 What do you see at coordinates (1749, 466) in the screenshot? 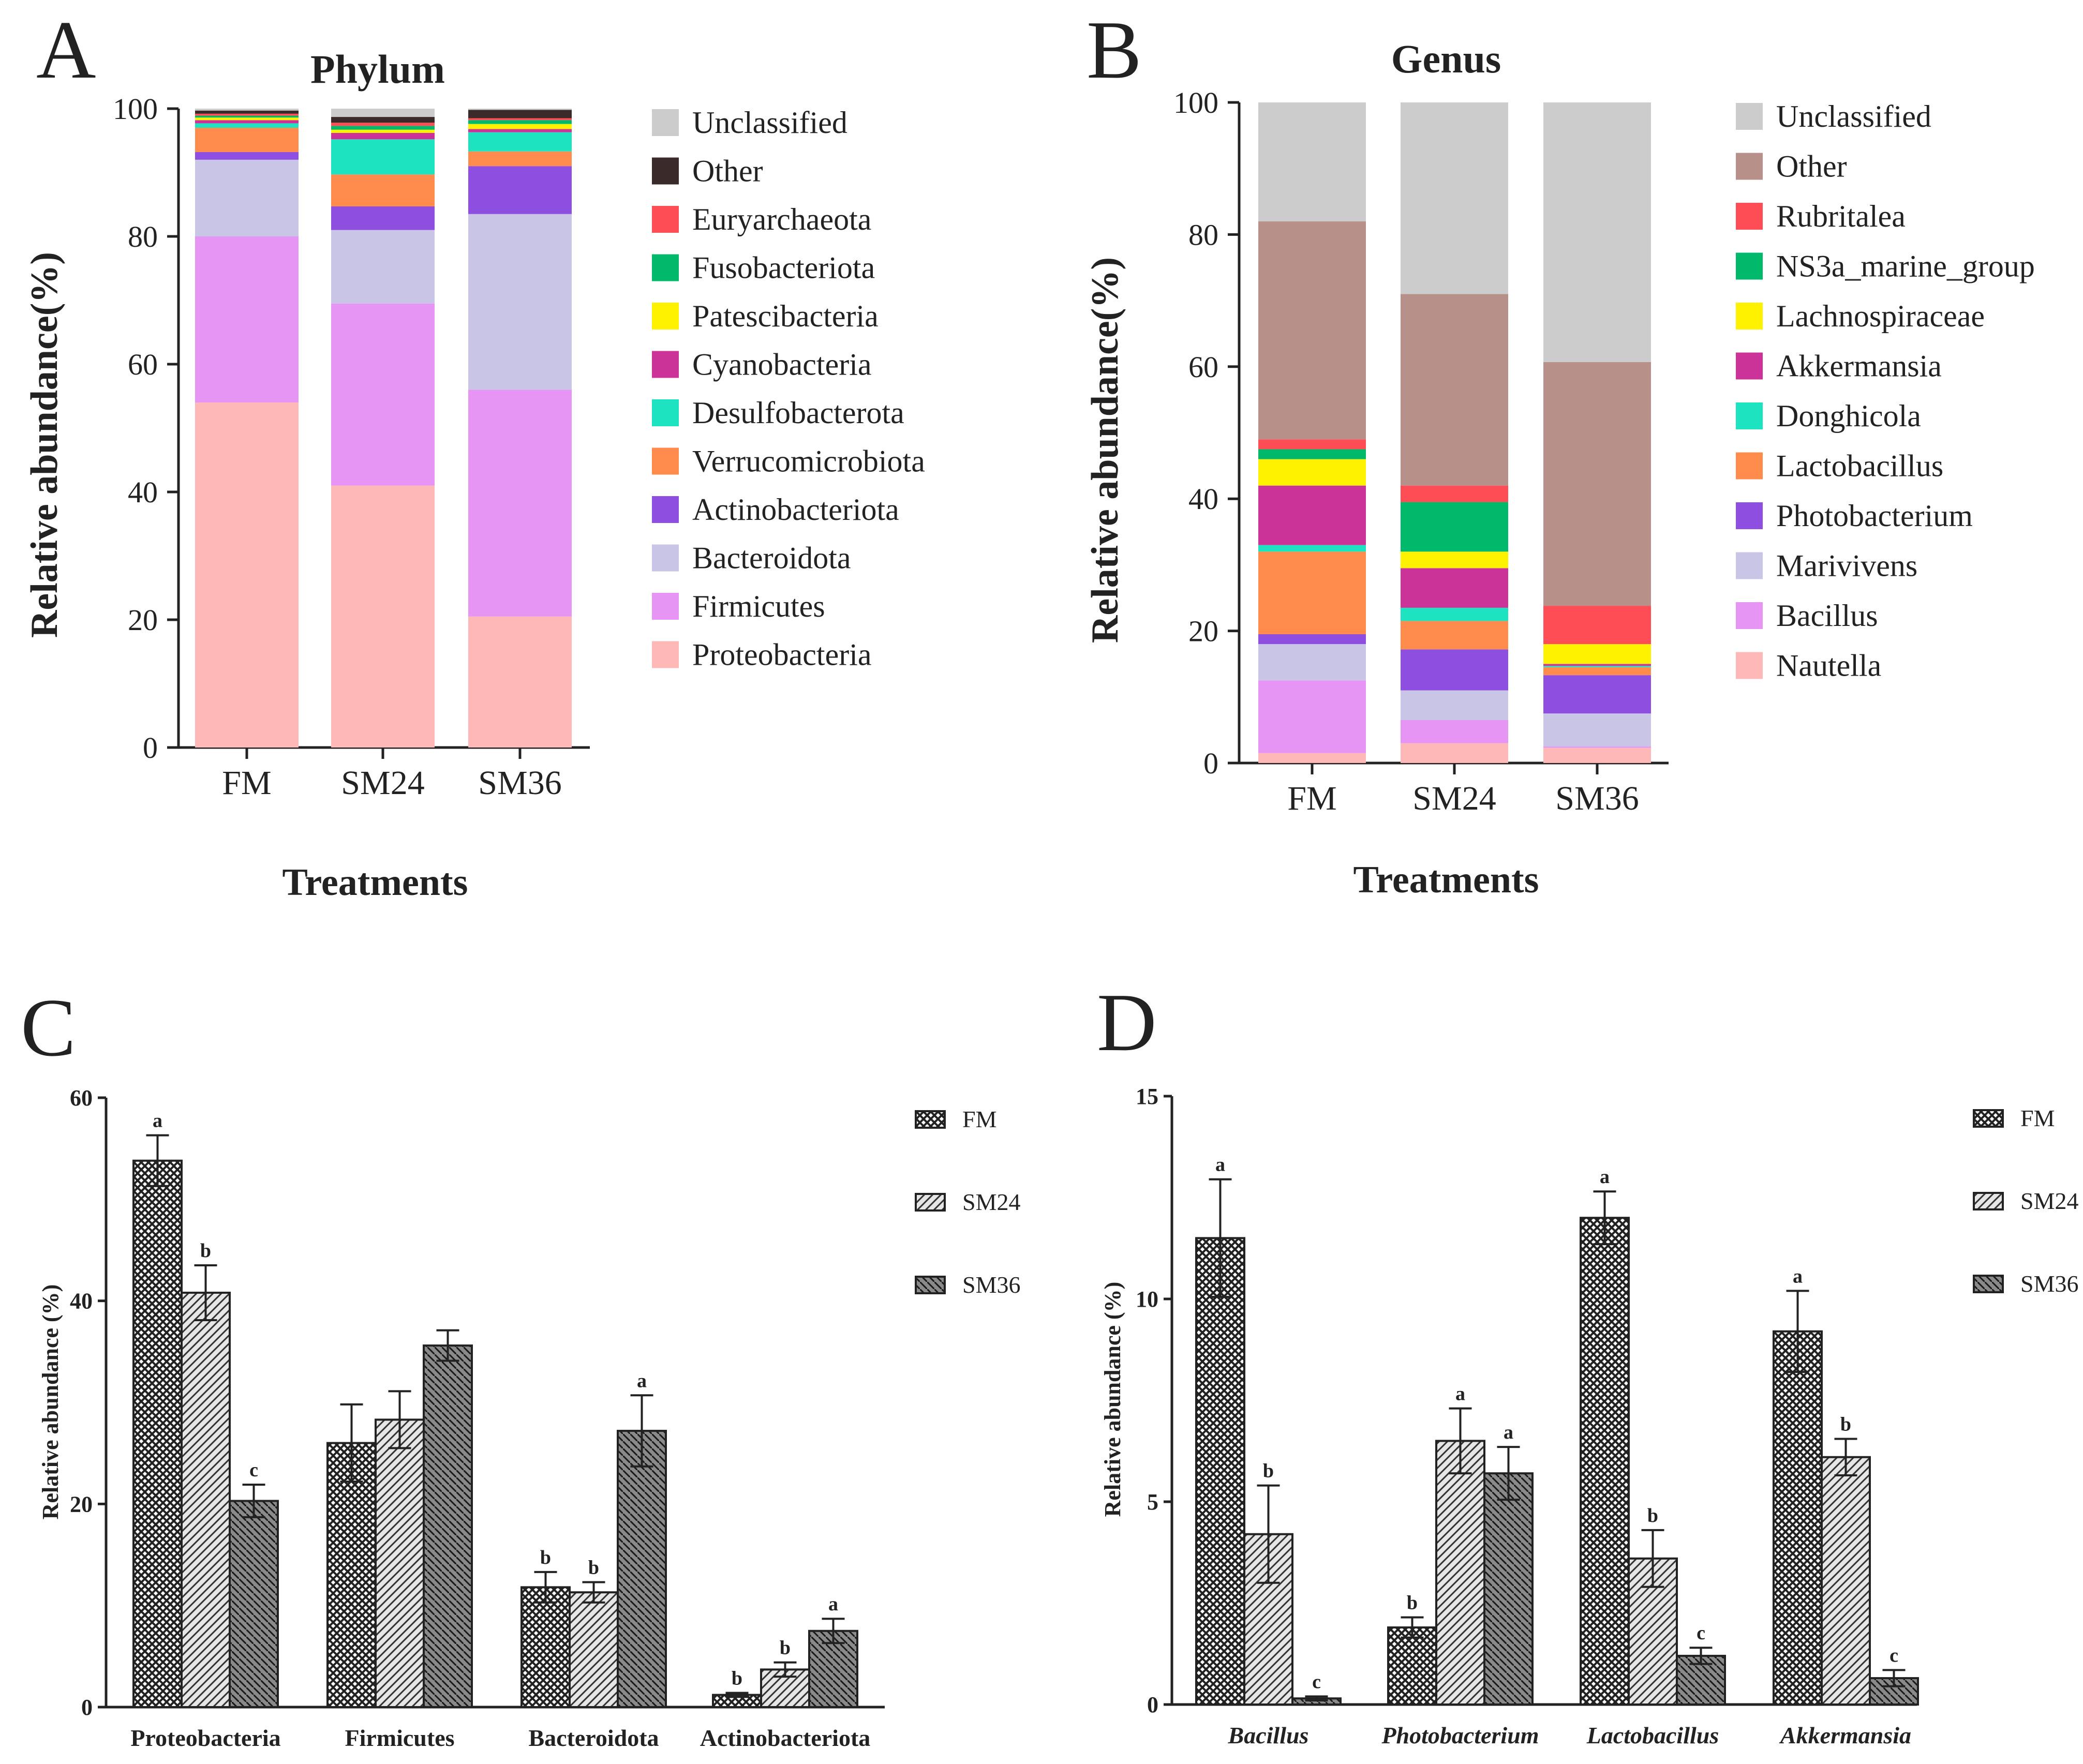
I see `legend-swatch-lactobacillus` at bounding box center [1749, 466].